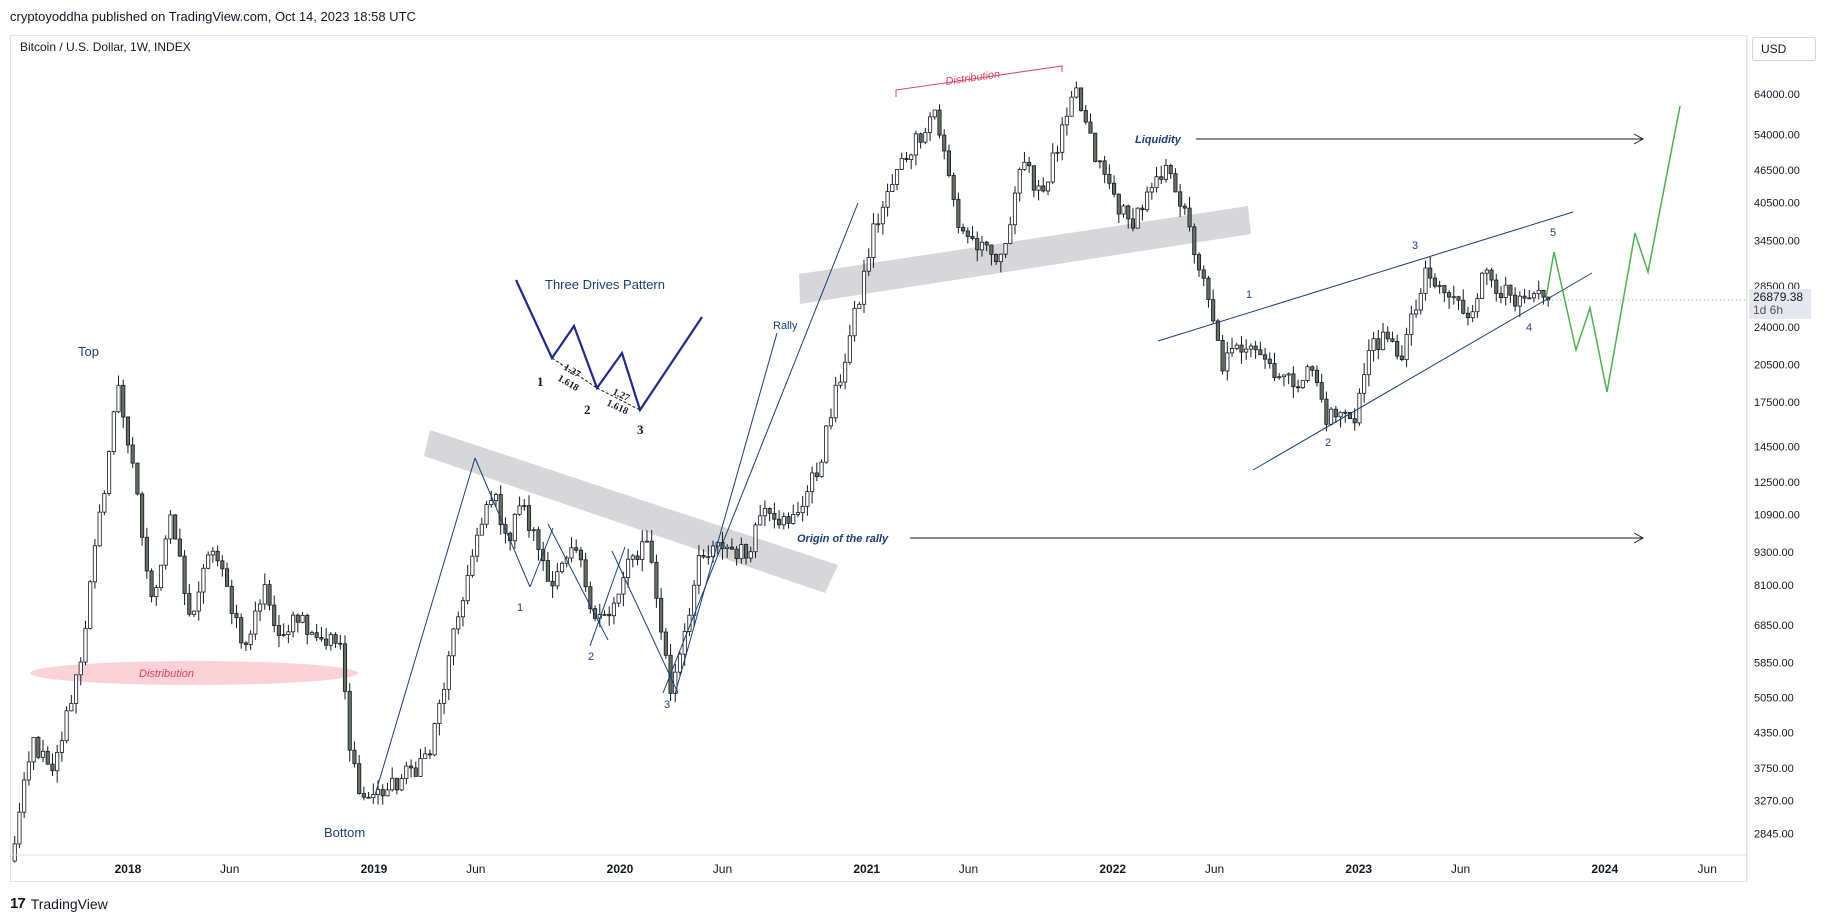 The width and height of the screenshot is (1827, 923). Describe the element at coordinates (1553, 233) in the screenshot. I see `wedge-wave-5: 5` at that location.